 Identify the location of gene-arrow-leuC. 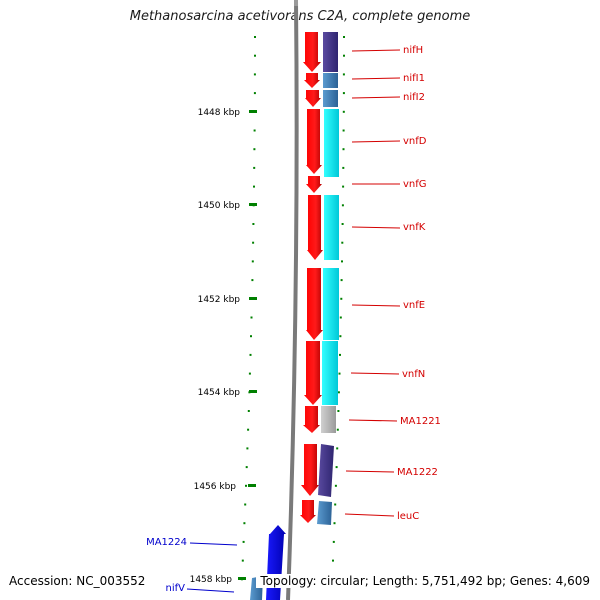
(308, 511).